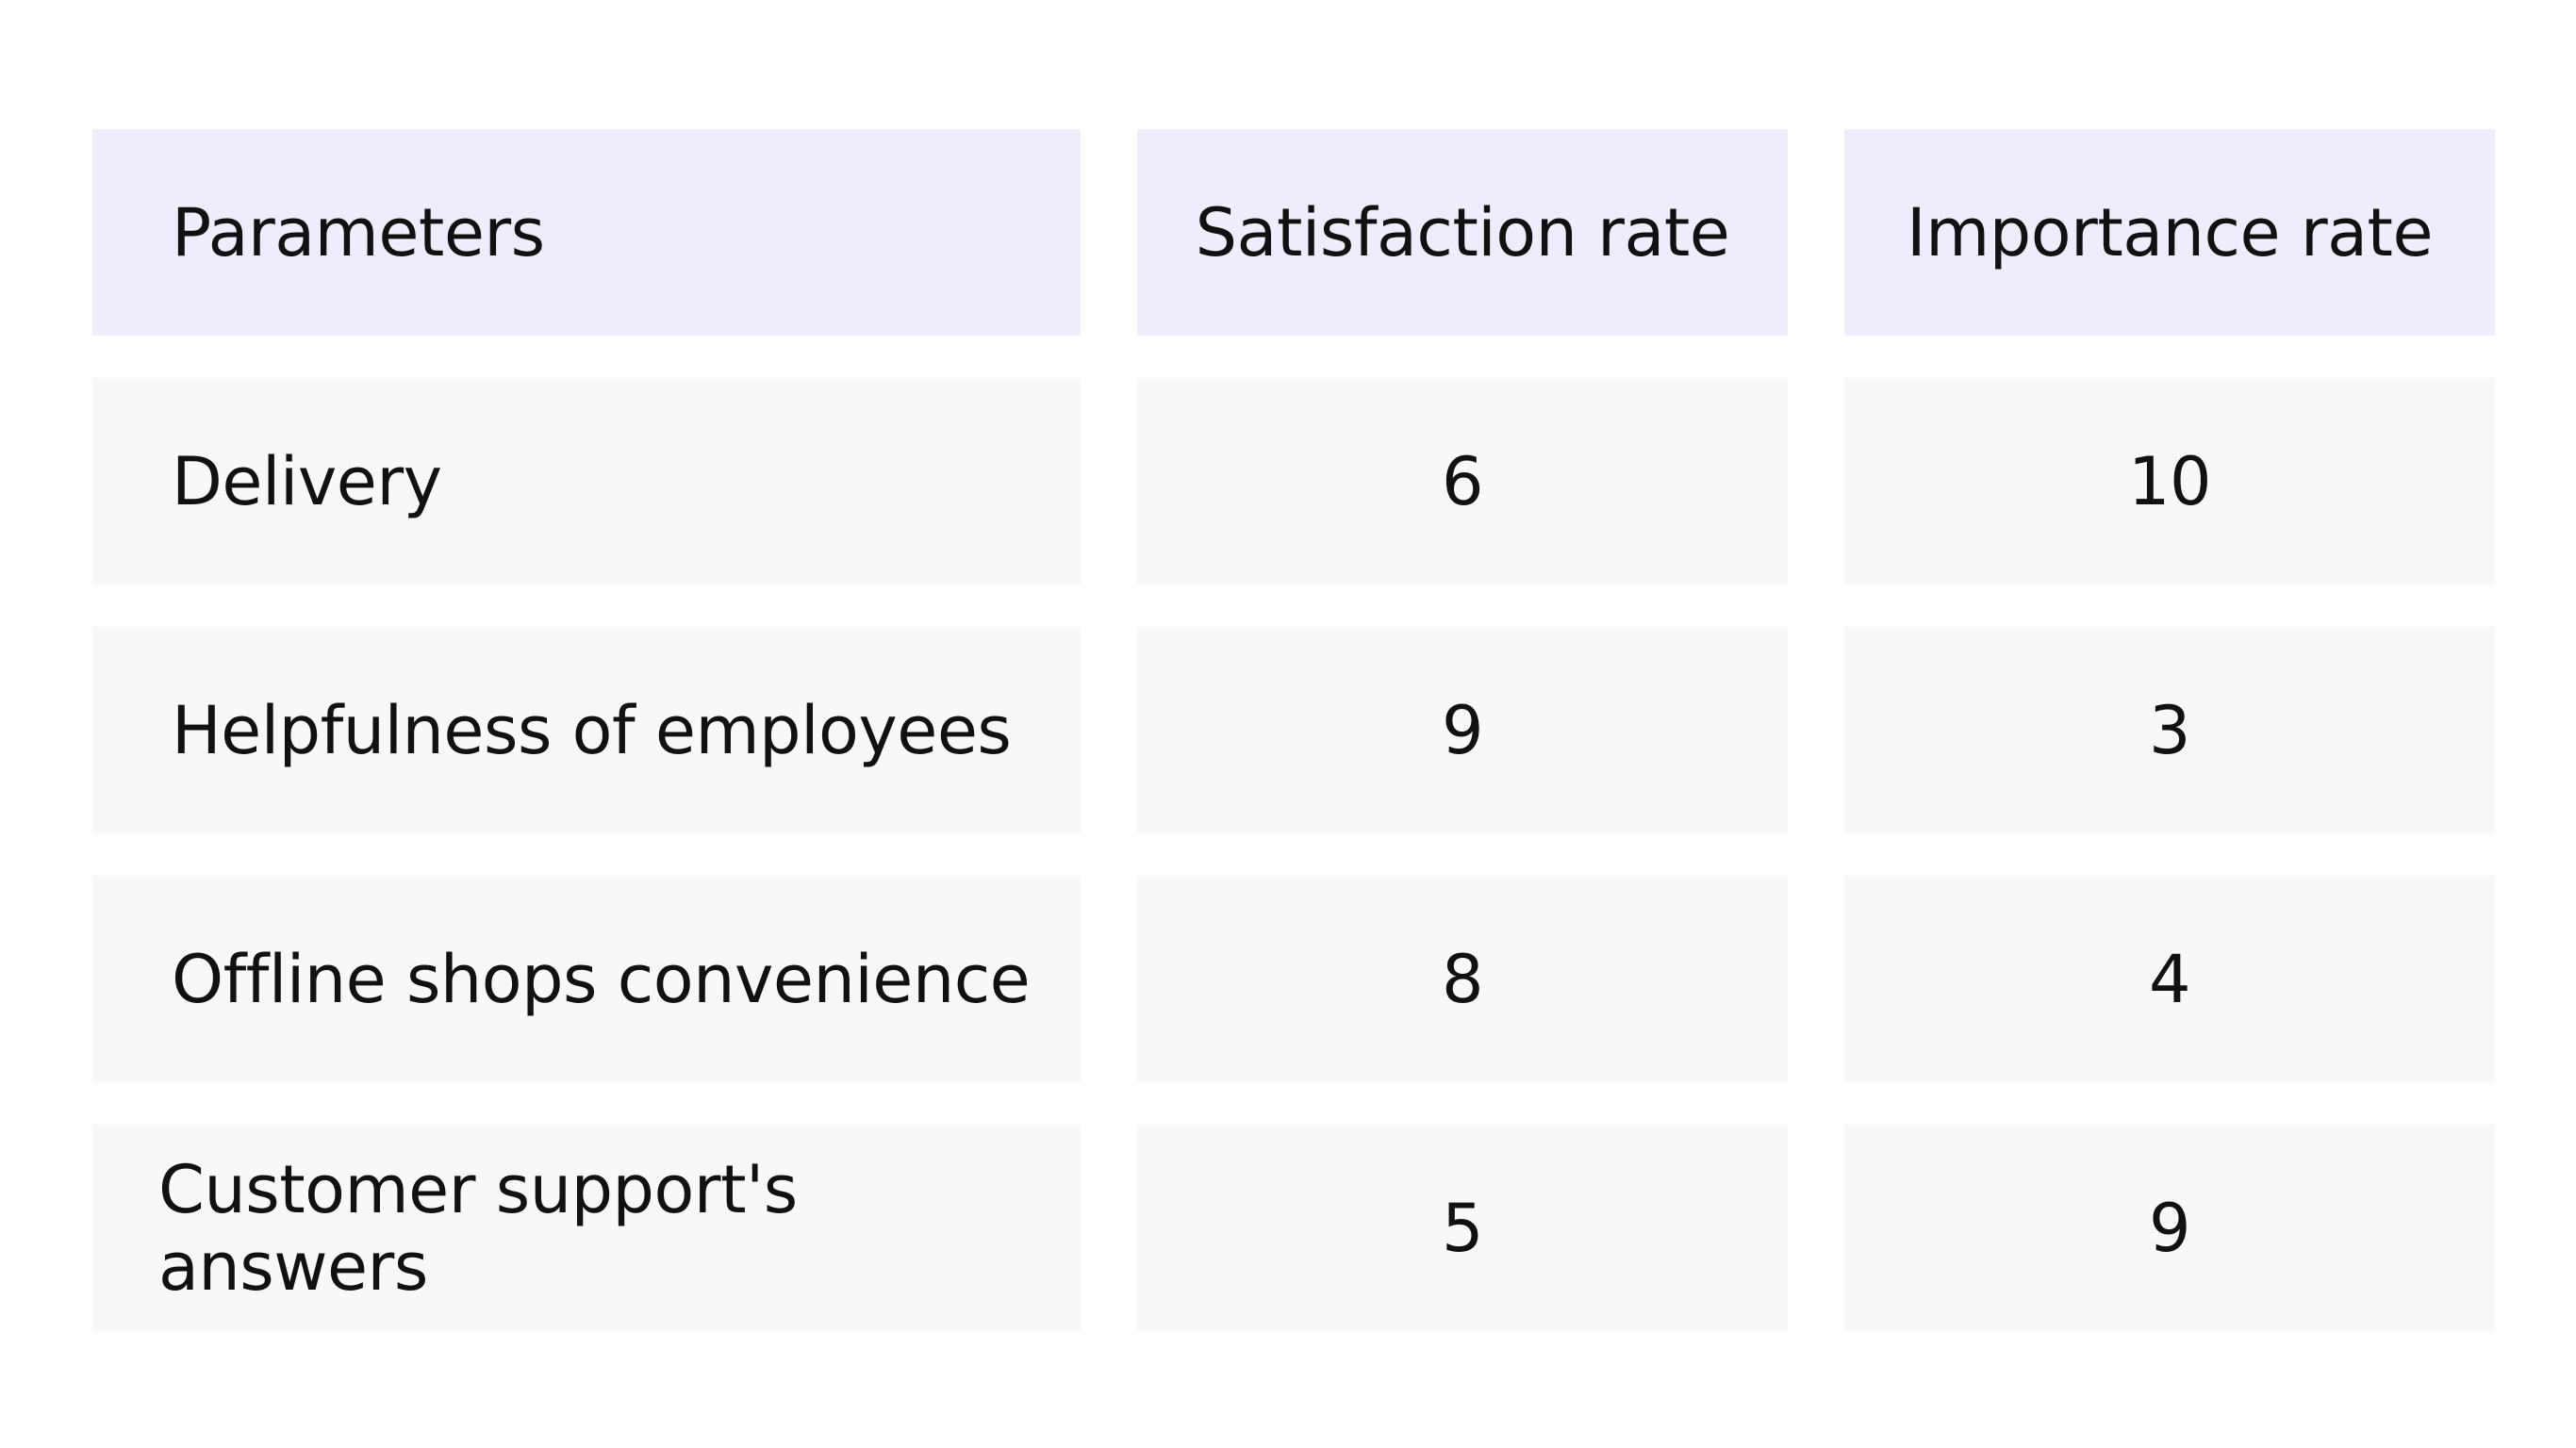  I want to click on header-importance-rate: Importance rate, so click(2169, 232).